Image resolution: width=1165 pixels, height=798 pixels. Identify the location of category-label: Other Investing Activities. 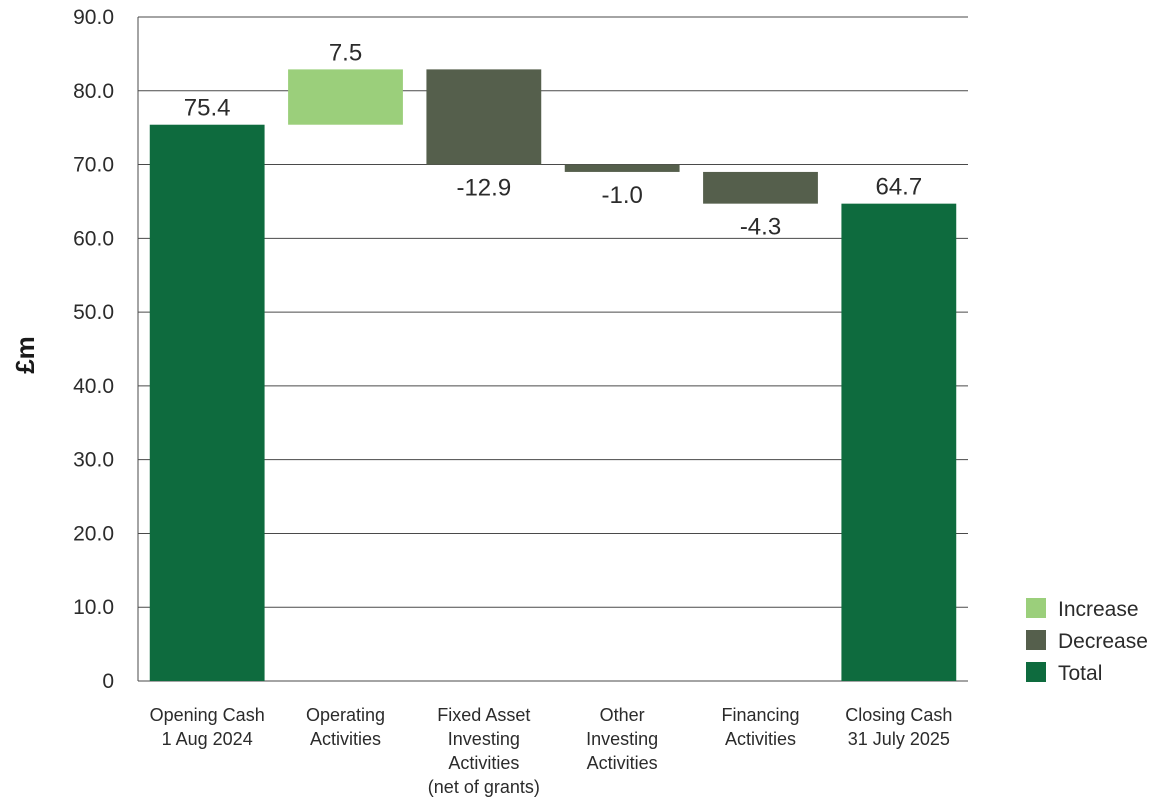
(622, 739).